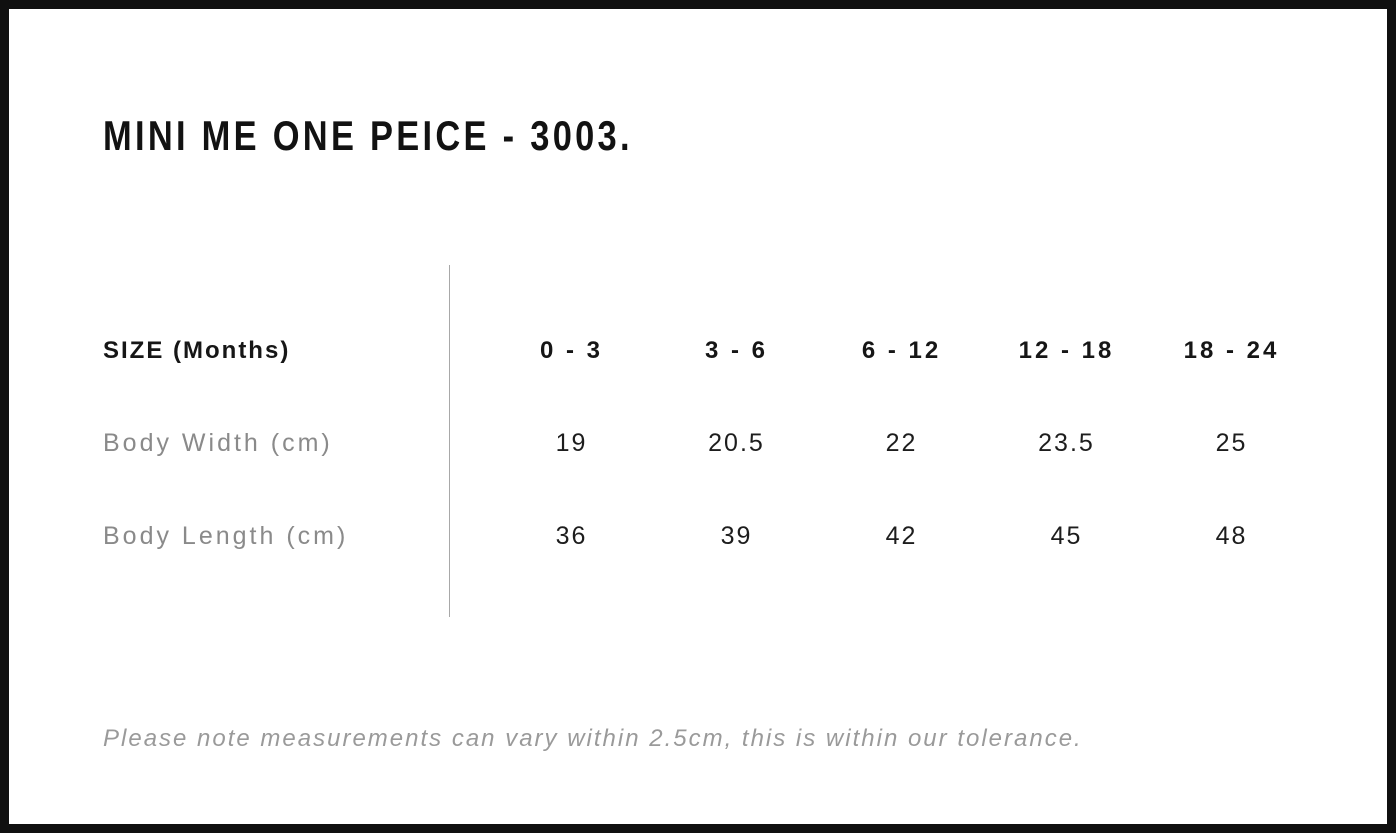 Image resolution: width=1396 pixels, height=833 pixels. Describe the element at coordinates (571, 443) in the screenshot. I see `body-width-value: 19` at that location.